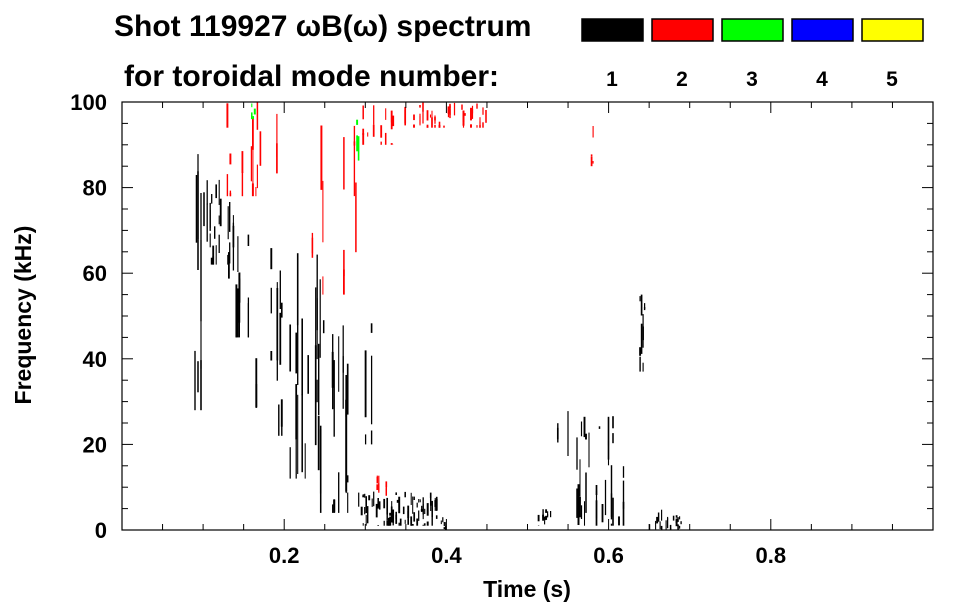  What do you see at coordinates (322, 26) in the screenshot?
I see `chart-title: Shot 119927 ωB(ω) spectrum` at bounding box center [322, 26].